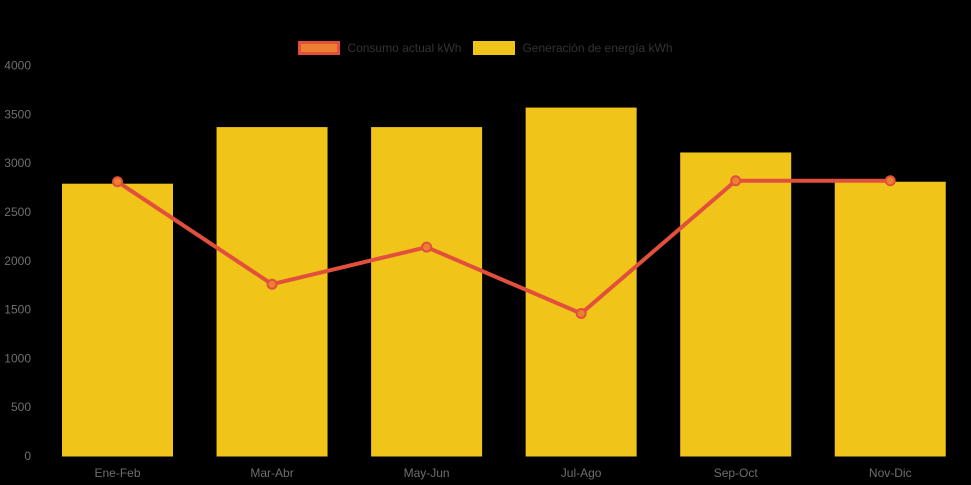 This screenshot has width=971, height=485. I want to click on y-tick-label: 1500, so click(17, 310).